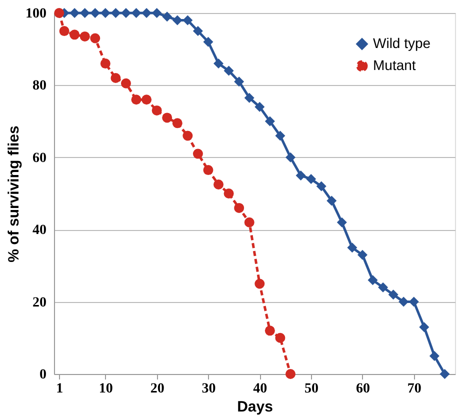  What do you see at coordinates (255, 407) in the screenshot?
I see `x-axis-title: Days` at bounding box center [255, 407].